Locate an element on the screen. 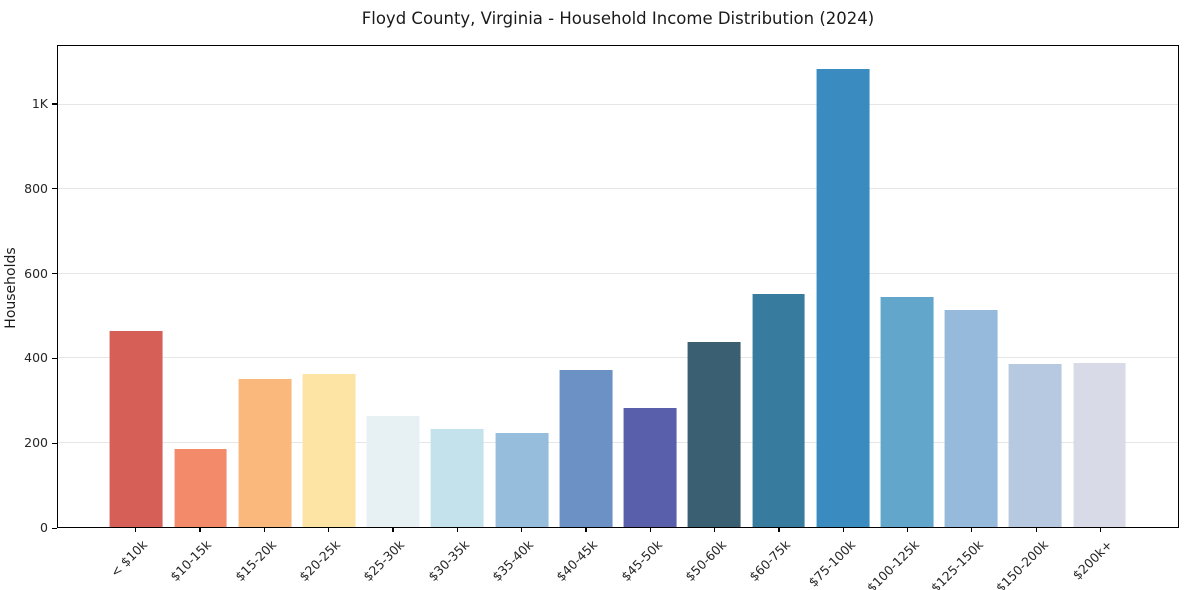  x-tick-label: $100-125k is located at coordinates (893, 563).